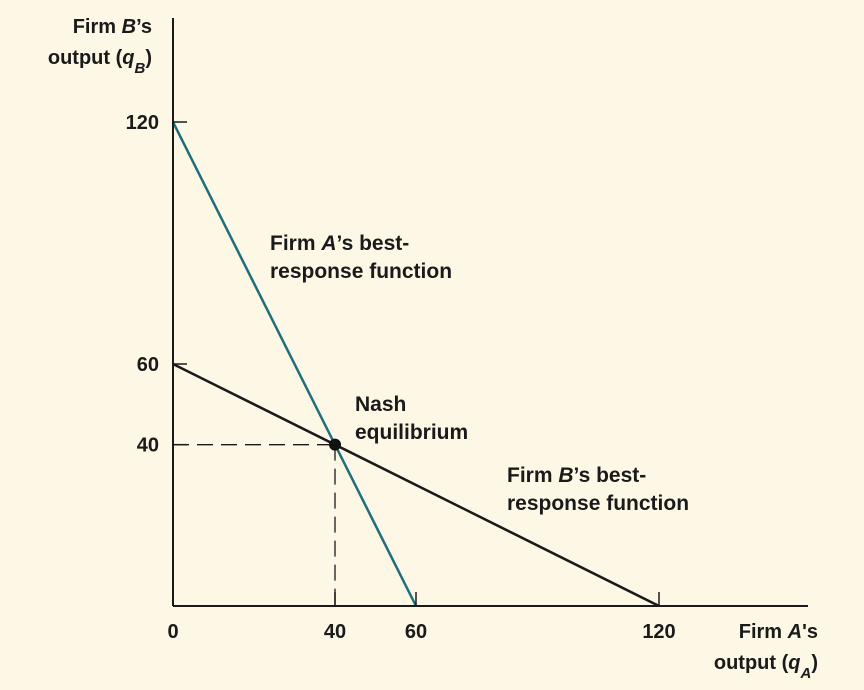 Image resolution: width=864 pixels, height=690 pixels. I want to click on firm-a-best-response-label-line1: Firm A’s best-, so click(339, 243).